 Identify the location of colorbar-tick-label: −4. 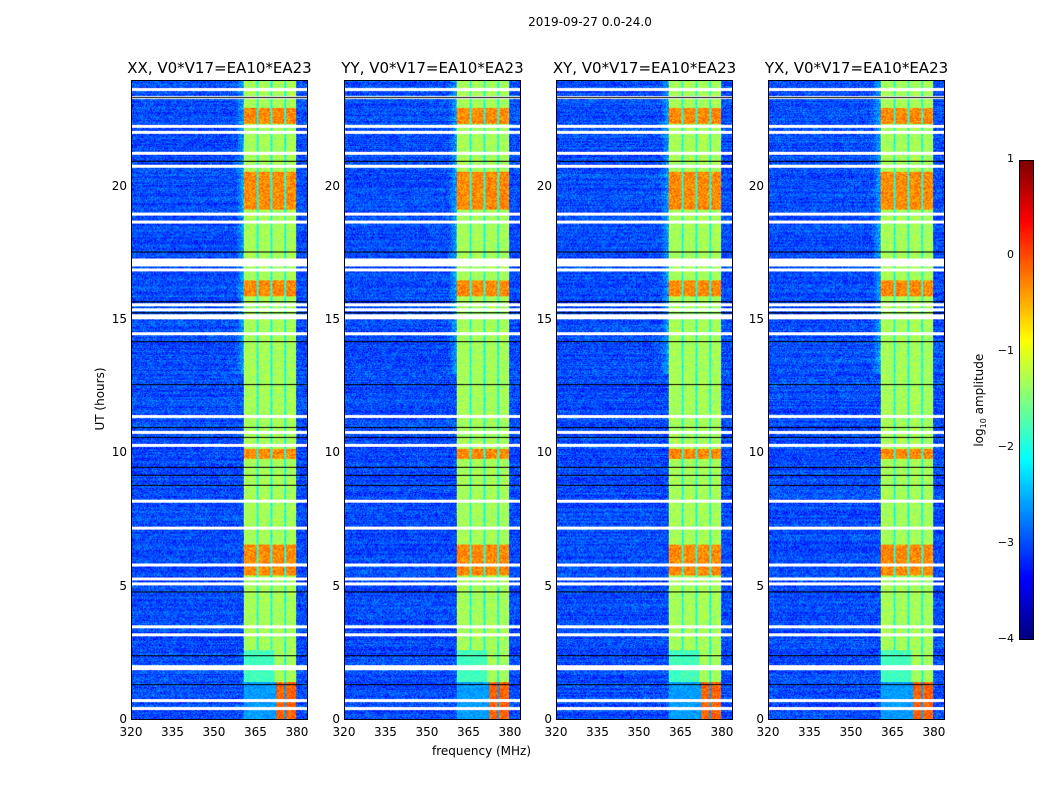
(1005, 638).